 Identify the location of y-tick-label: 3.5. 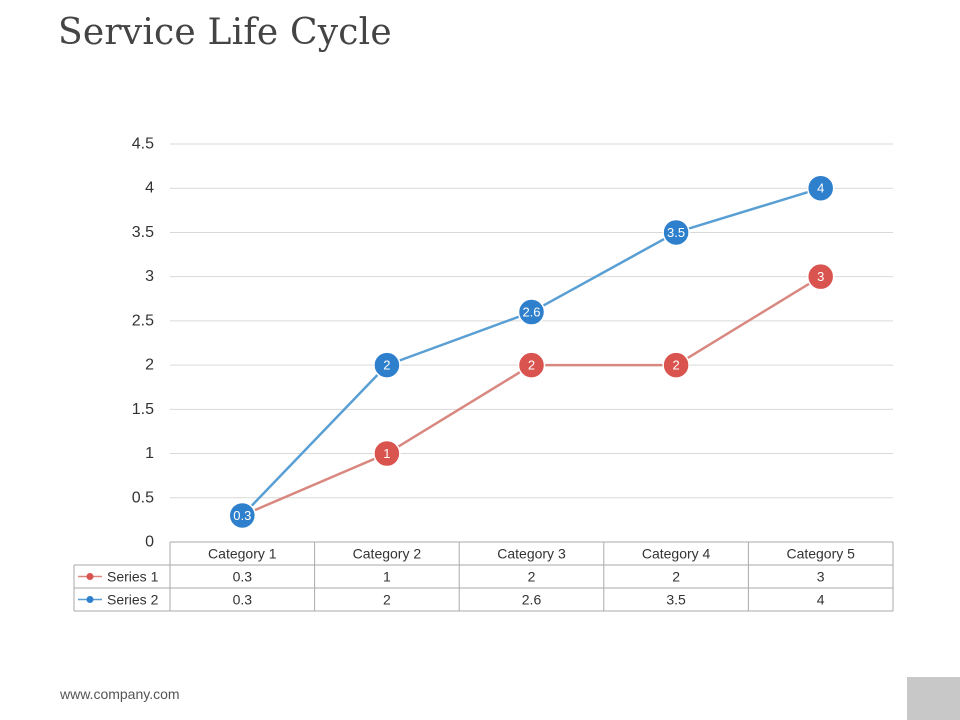
(143, 232).